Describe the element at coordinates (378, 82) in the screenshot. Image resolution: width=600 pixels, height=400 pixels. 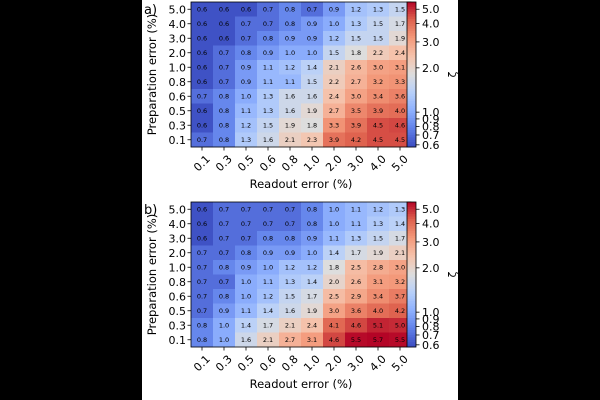
I see `cell-value-label: 3.2` at that location.